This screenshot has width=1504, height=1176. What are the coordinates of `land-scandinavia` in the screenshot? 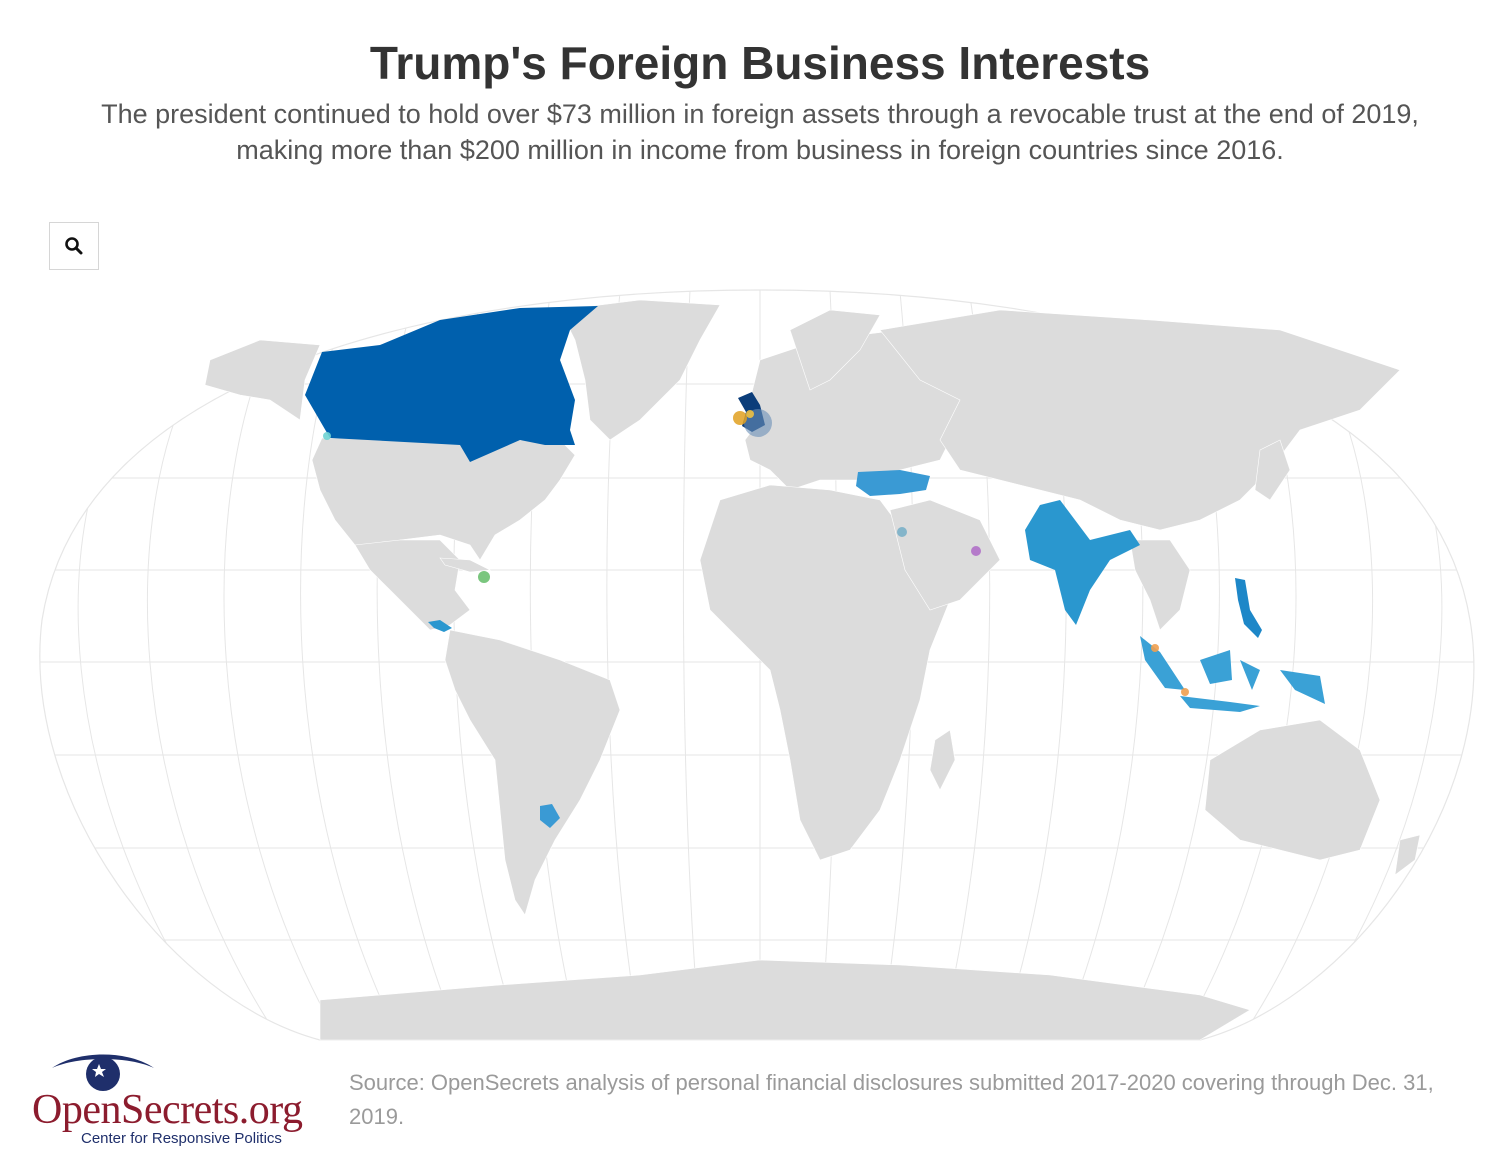 It's located at (835, 350).